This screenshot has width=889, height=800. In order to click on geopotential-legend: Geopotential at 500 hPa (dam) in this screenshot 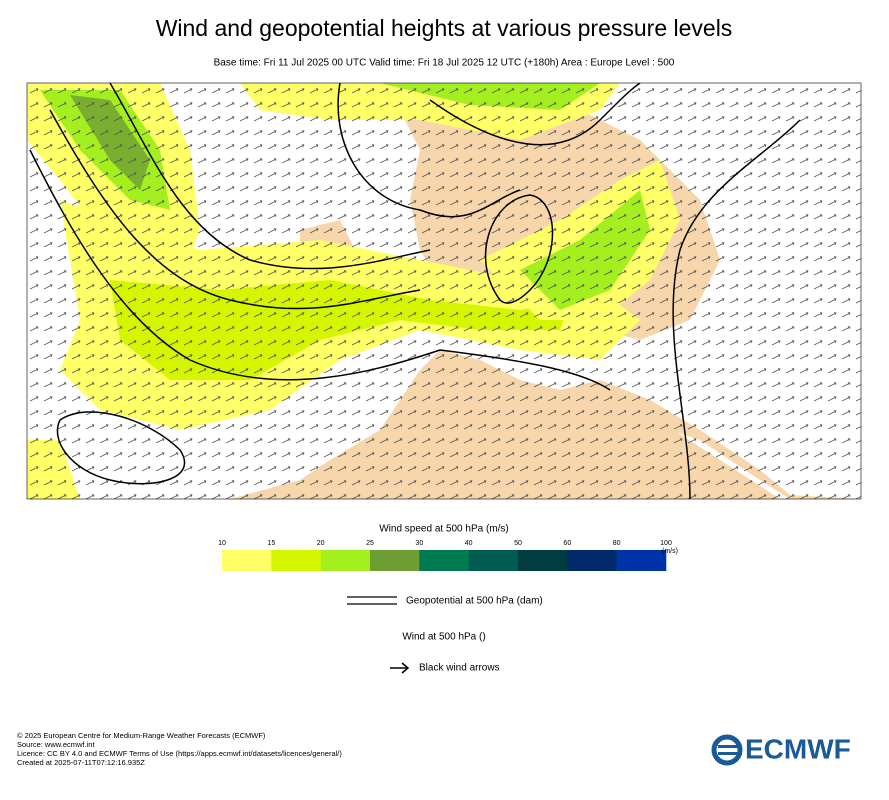, I will do `click(445, 601)`.